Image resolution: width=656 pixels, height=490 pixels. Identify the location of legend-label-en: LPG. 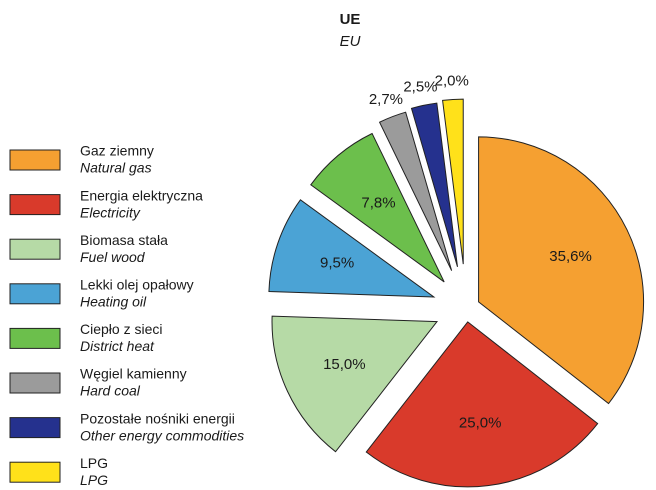
(94, 480).